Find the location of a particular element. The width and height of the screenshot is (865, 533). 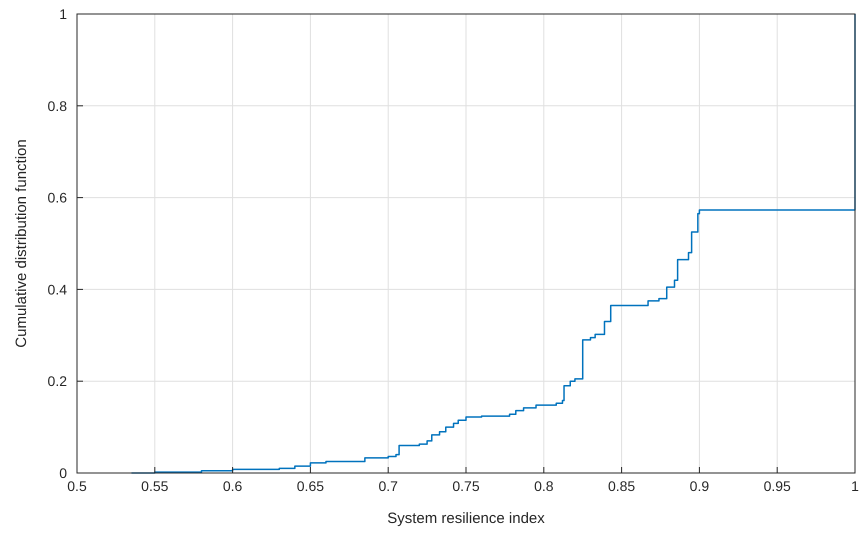

x-tick-label: 0.95 is located at coordinates (778, 486).